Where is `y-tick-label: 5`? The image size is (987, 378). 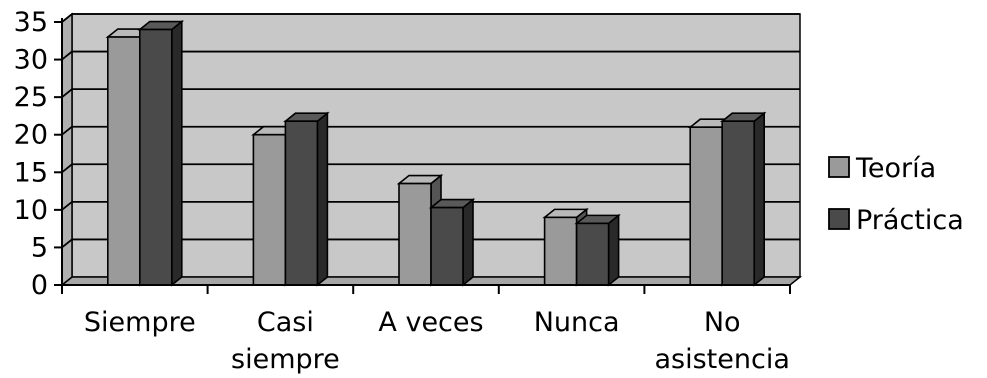 y-tick-label: 5 is located at coordinates (39, 247).